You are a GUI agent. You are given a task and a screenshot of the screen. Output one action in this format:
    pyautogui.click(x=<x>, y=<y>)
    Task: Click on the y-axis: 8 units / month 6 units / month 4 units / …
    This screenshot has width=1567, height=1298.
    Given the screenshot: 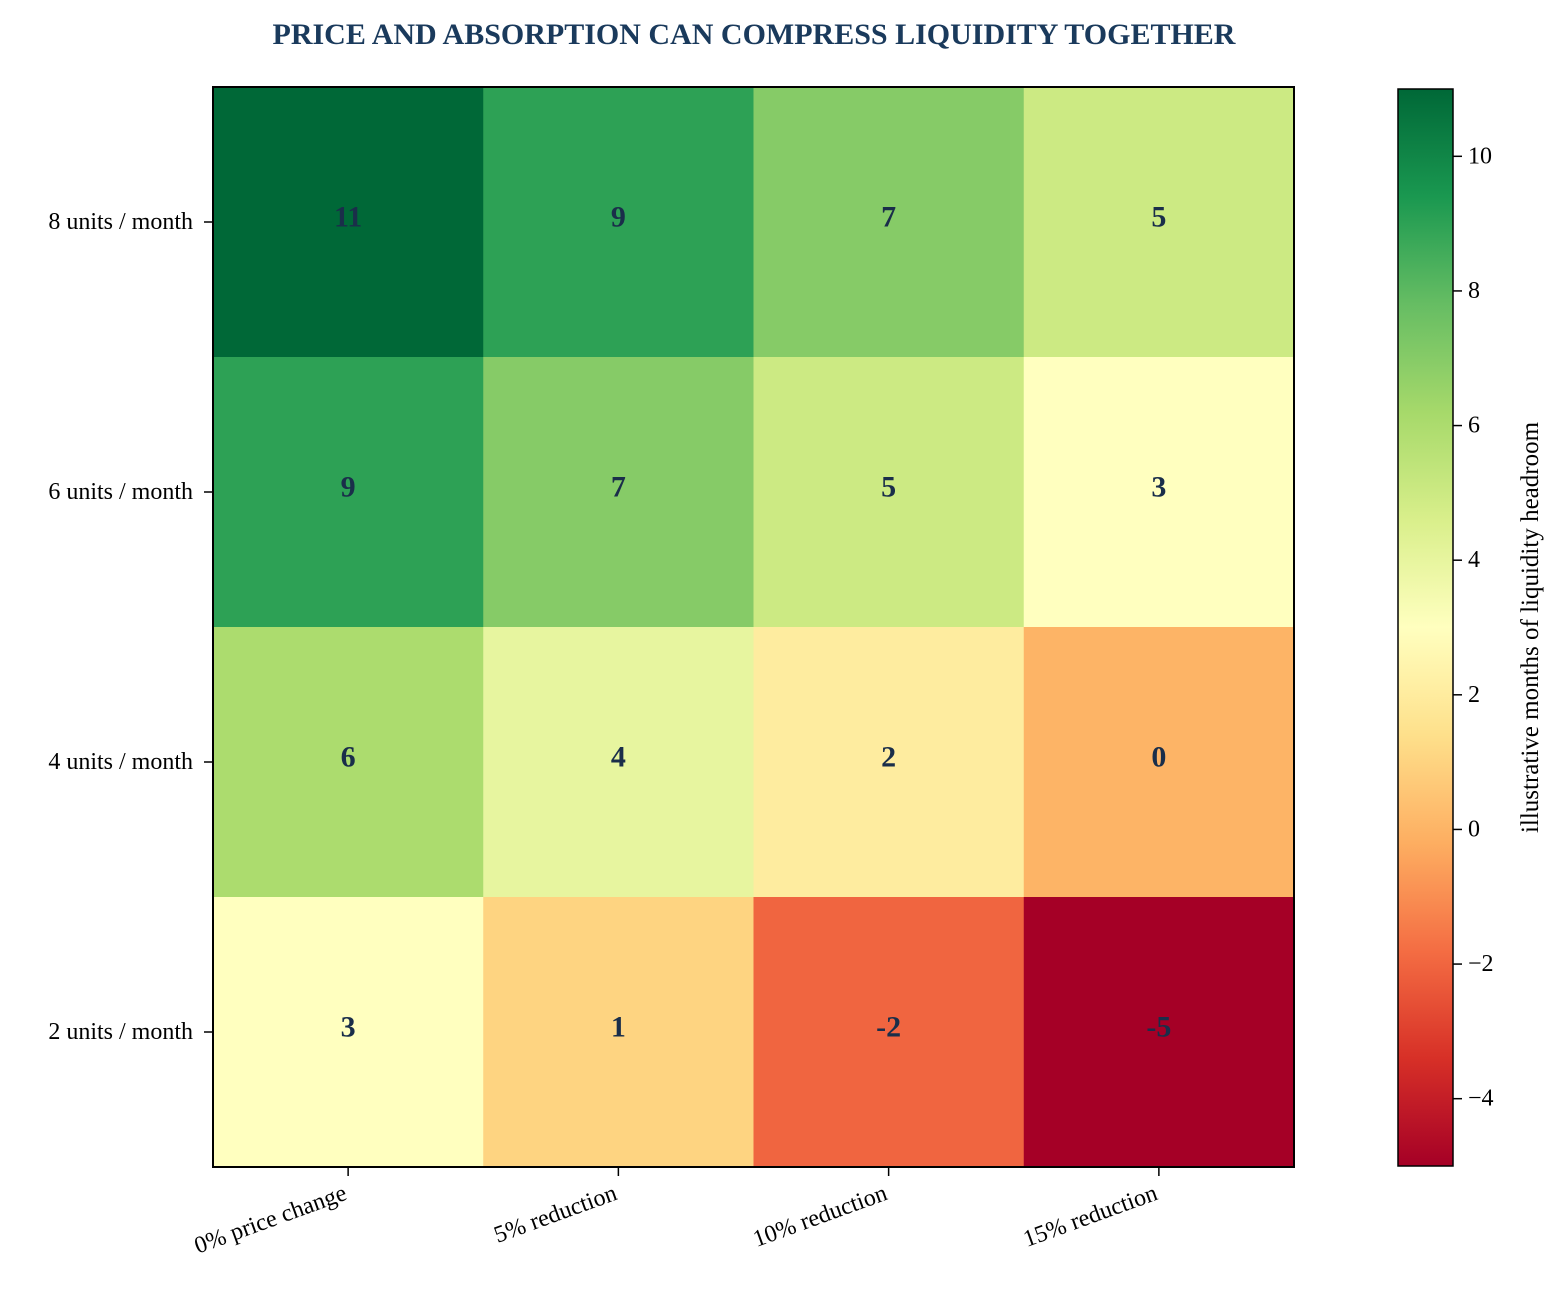 What is the action you would take?
    pyautogui.click(x=130, y=627)
    